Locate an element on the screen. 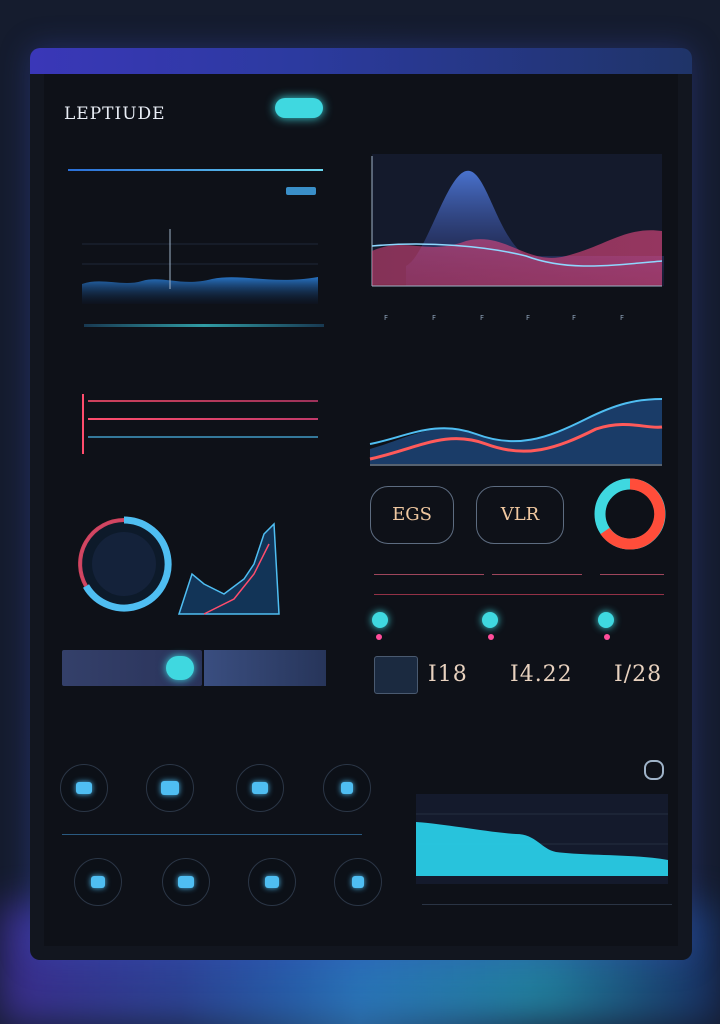 This screenshot has width=720, height=1024. overview-area-chart is located at coordinates (200, 266).